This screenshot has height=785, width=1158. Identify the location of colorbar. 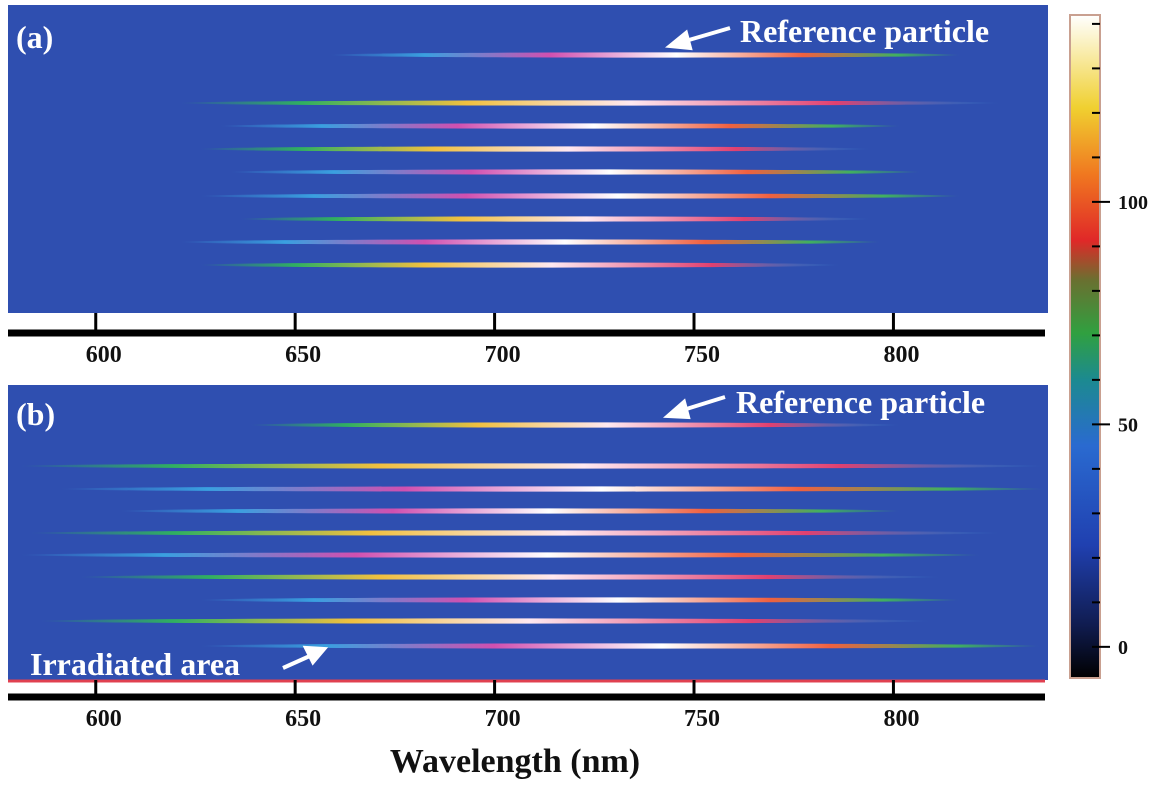
(1085, 346).